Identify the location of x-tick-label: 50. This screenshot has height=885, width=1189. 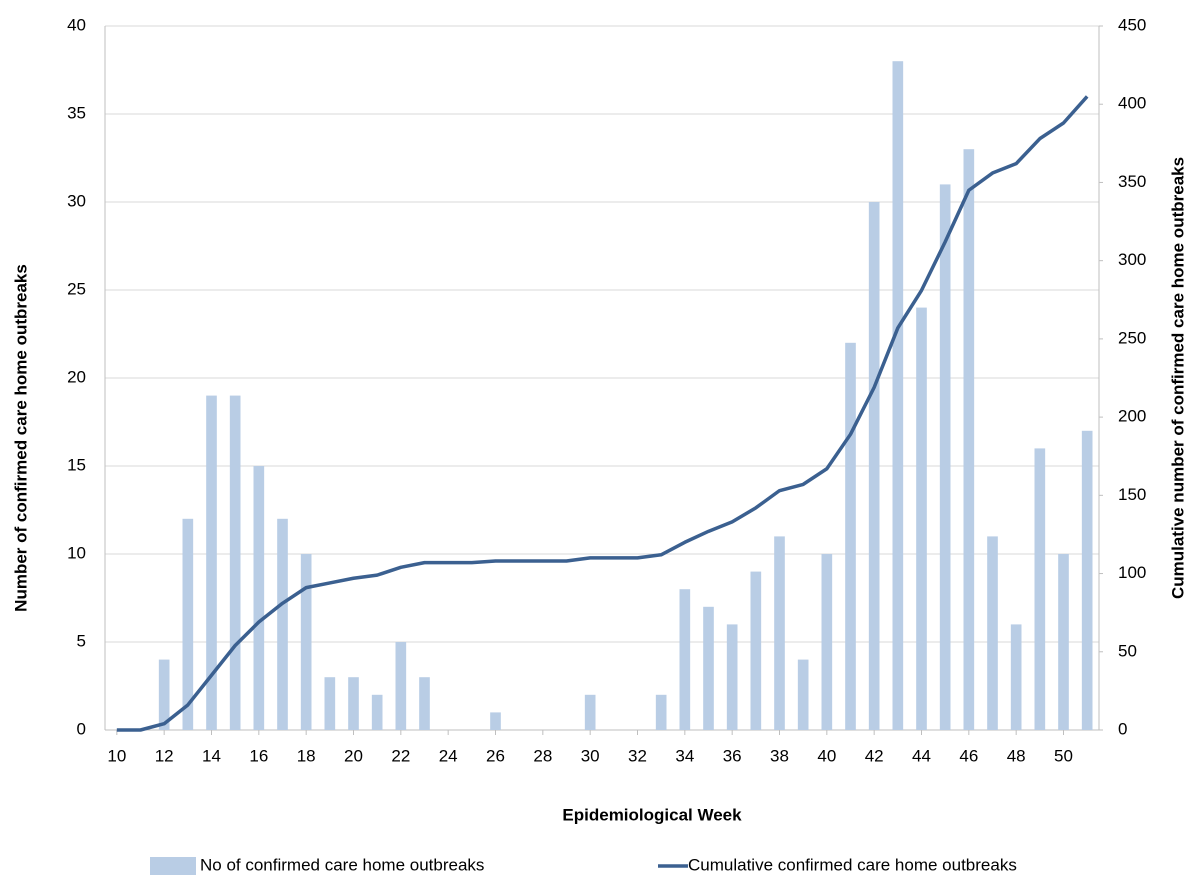
(1063, 755).